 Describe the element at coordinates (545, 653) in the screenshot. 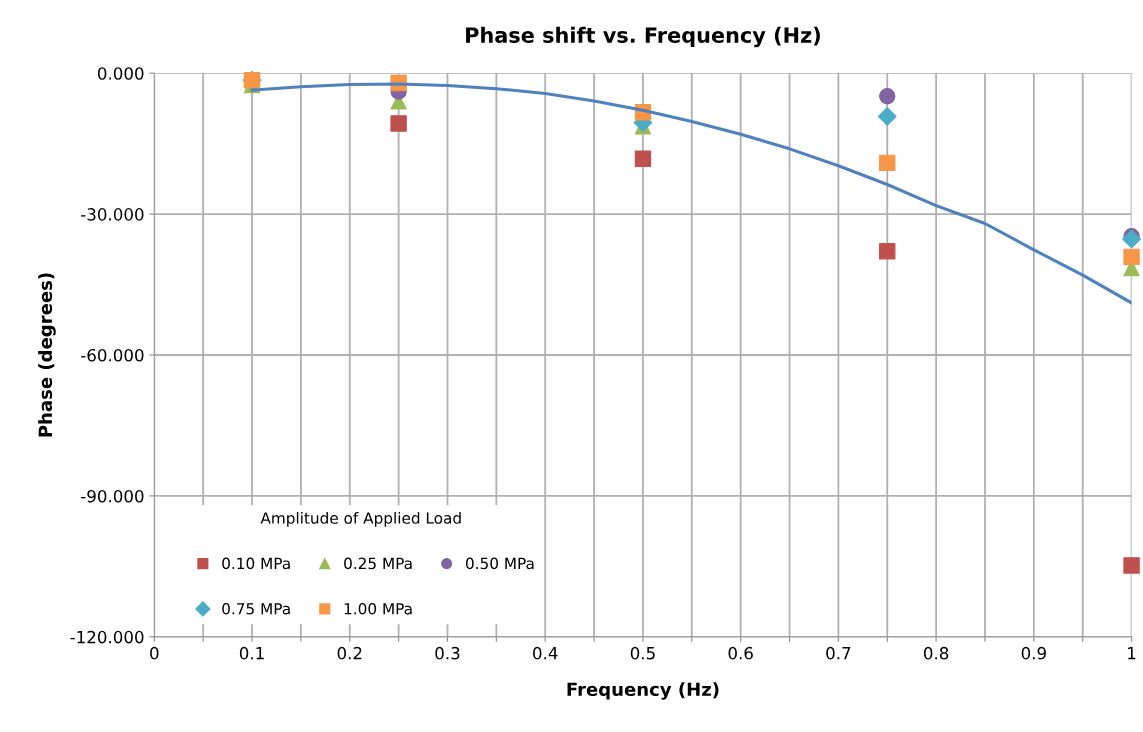

I see `x-tick-label: 0.4` at that location.